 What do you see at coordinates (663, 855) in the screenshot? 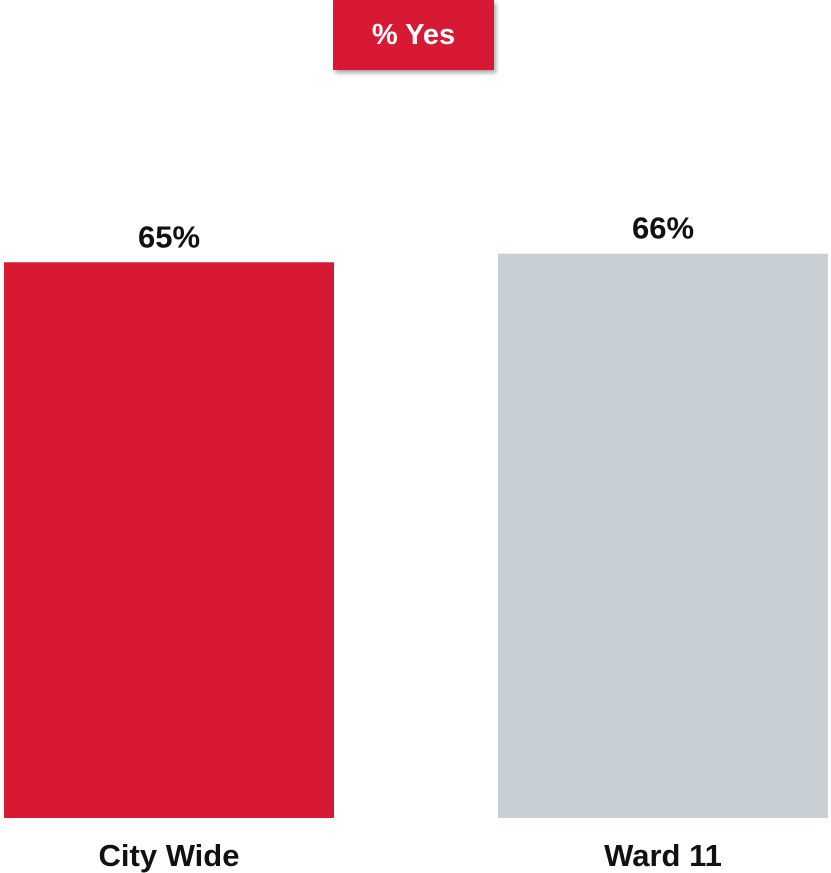
I see `category-label: Ward 11` at bounding box center [663, 855].